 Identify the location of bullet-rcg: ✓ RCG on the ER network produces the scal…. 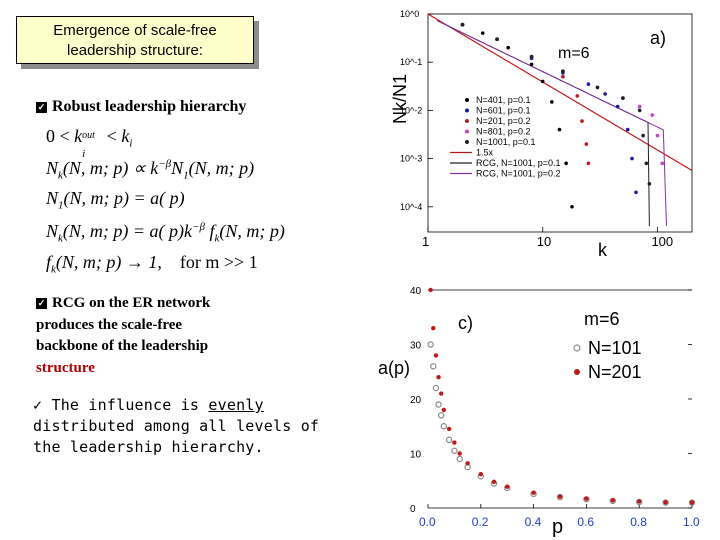
(123, 336).